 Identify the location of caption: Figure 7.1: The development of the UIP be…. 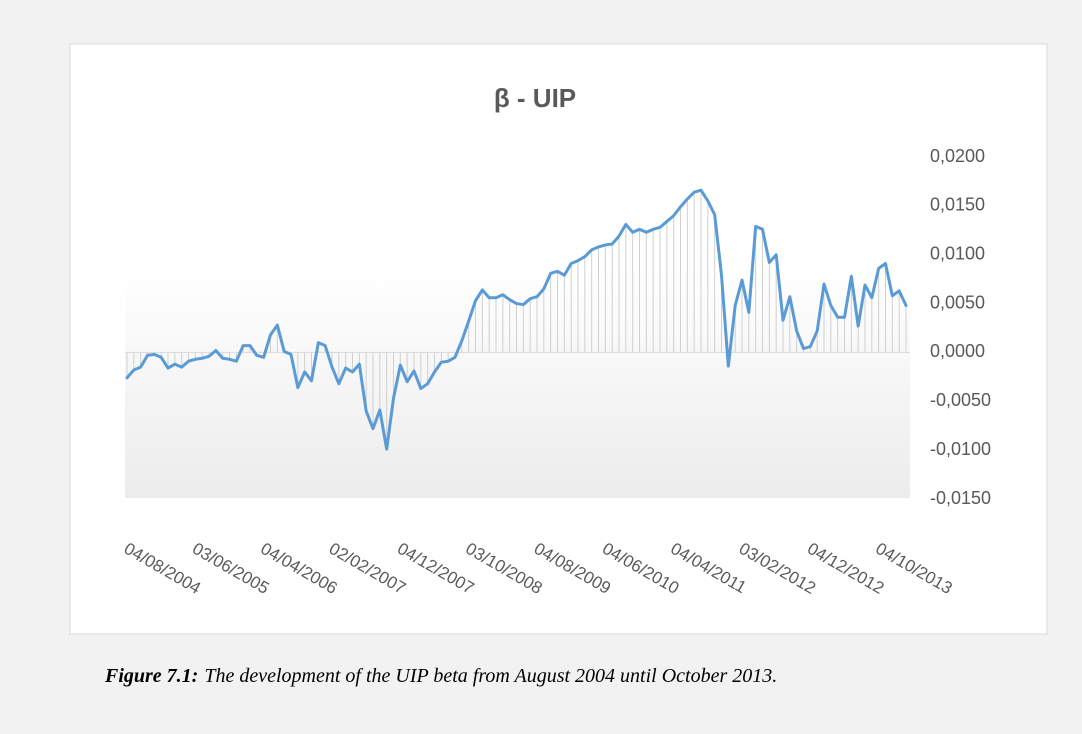
(440, 676).